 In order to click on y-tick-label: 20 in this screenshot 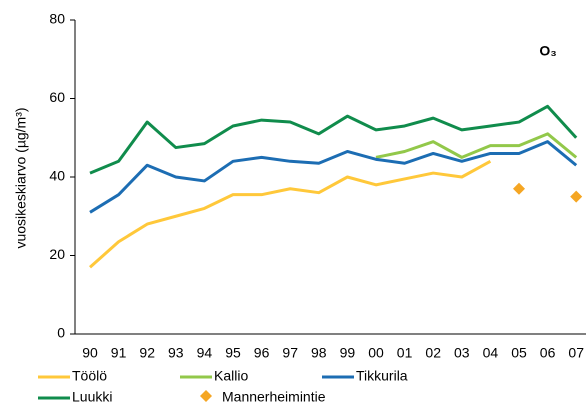, I will do `click(57, 254)`.